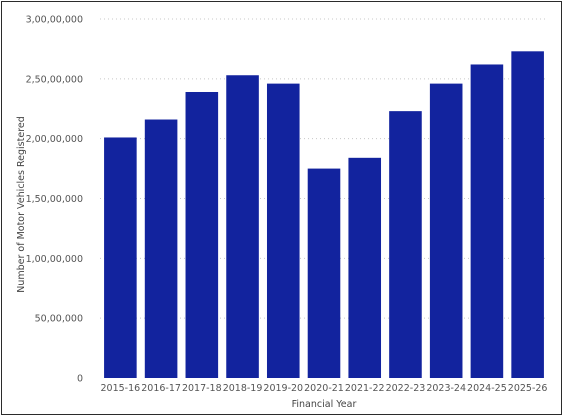 This screenshot has height=418, width=565. Describe the element at coordinates (406, 388) in the screenshot. I see `x-tick-label: 2022-23` at that location.